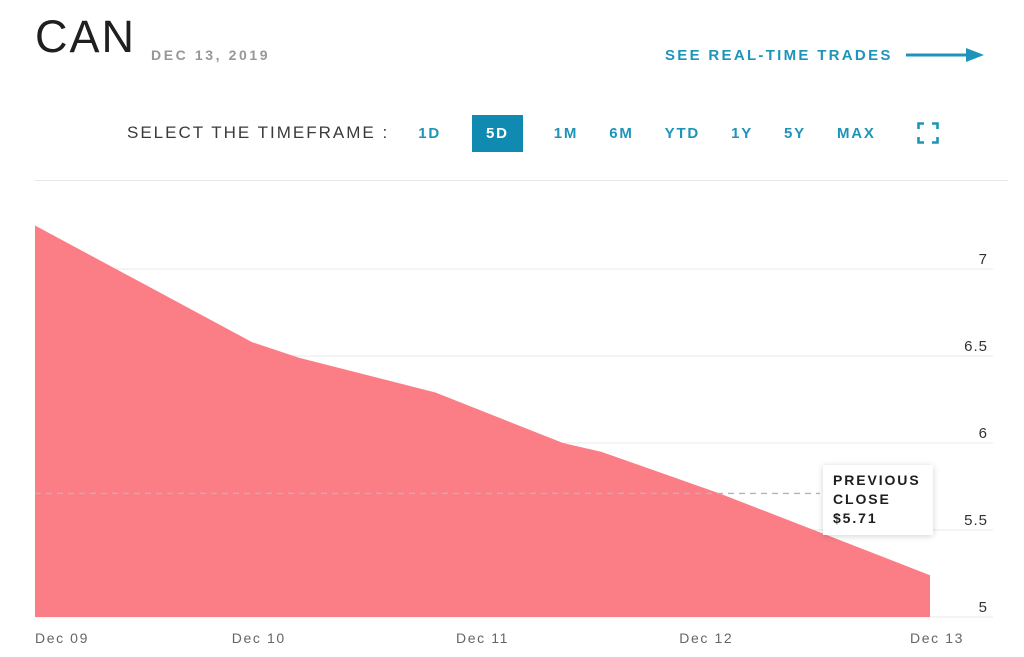 The height and width of the screenshot is (657, 1024). I want to click on see-real-time-trades-link: SEE REAL-TIME TRADES, so click(825, 55).